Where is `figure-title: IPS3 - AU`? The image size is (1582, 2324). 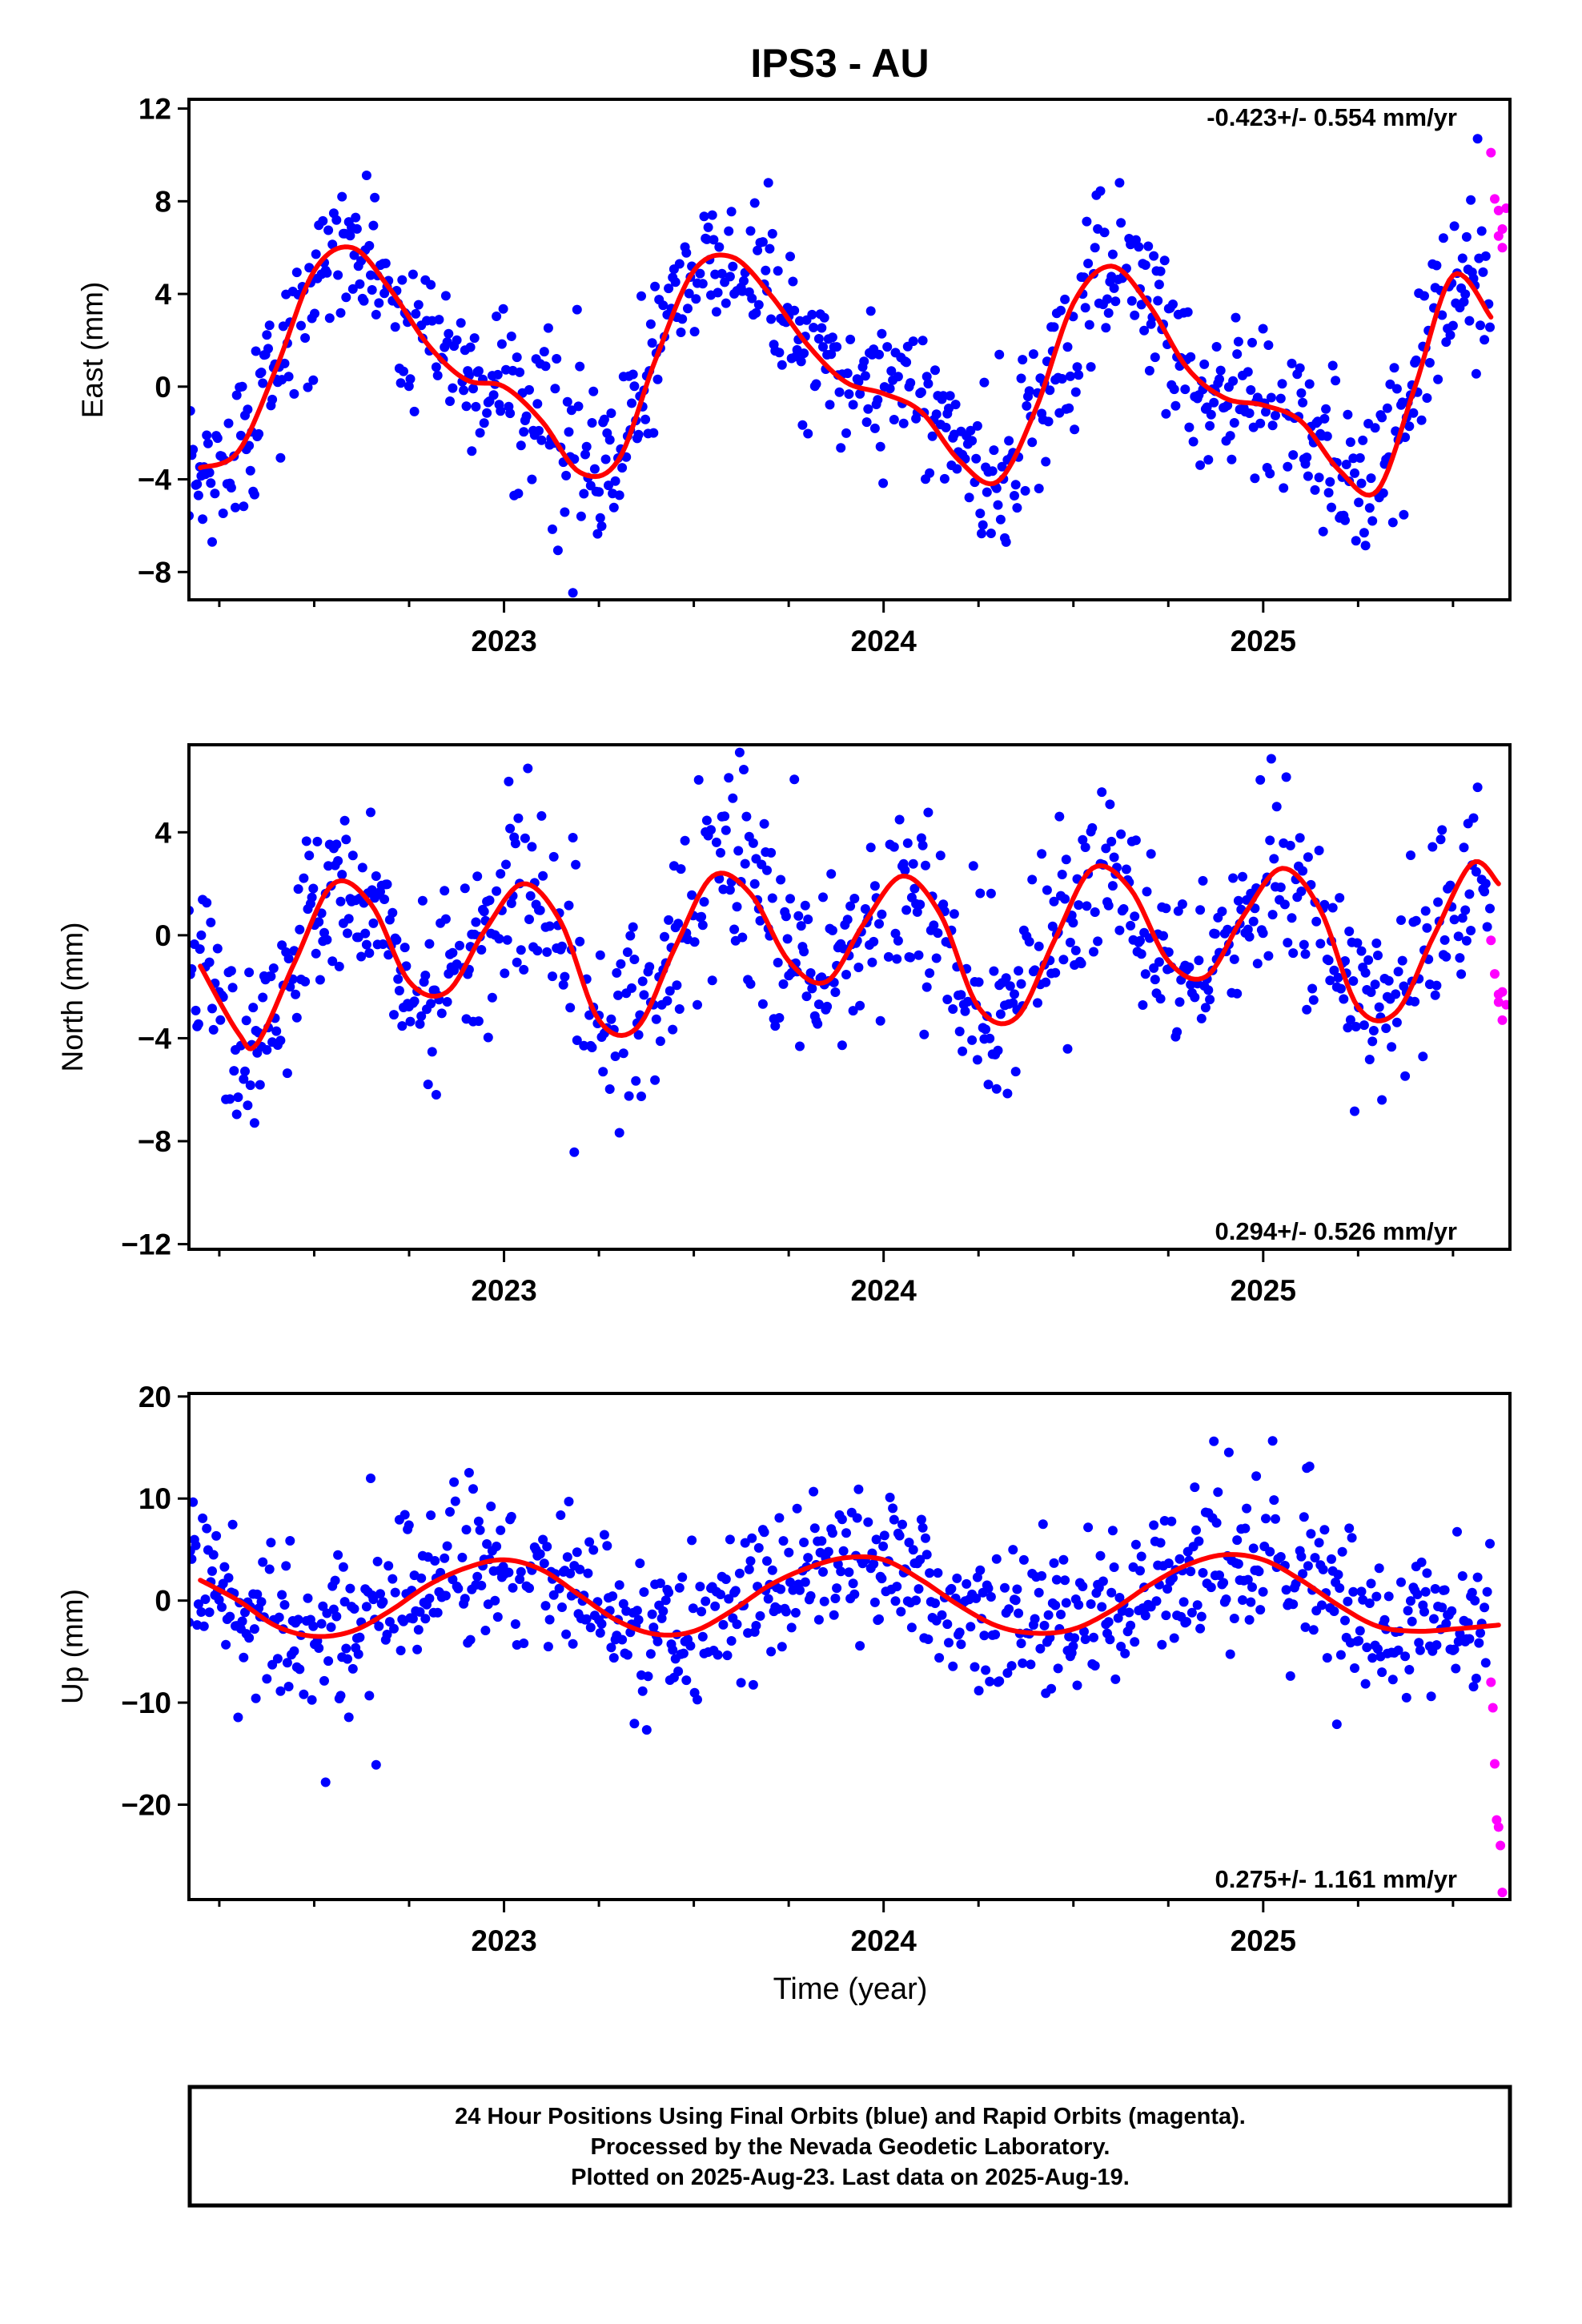 figure-title: IPS3 - AU is located at coordinates (840, 63).